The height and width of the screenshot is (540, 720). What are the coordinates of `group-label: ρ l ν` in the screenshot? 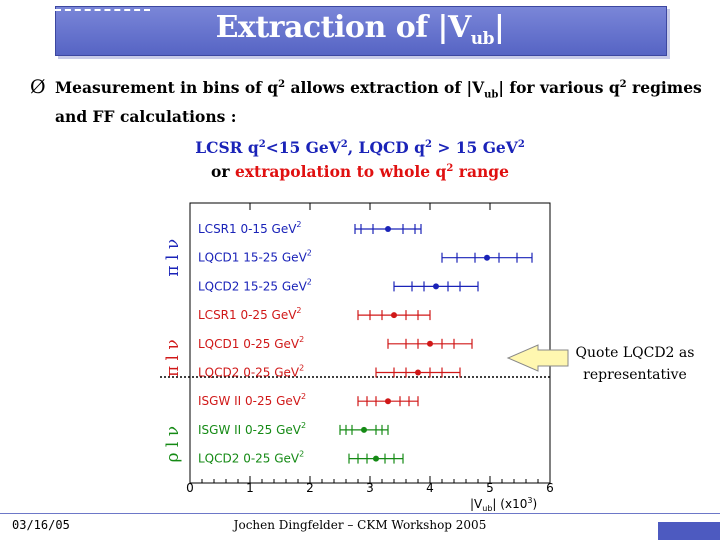 It's located at (173, 444).